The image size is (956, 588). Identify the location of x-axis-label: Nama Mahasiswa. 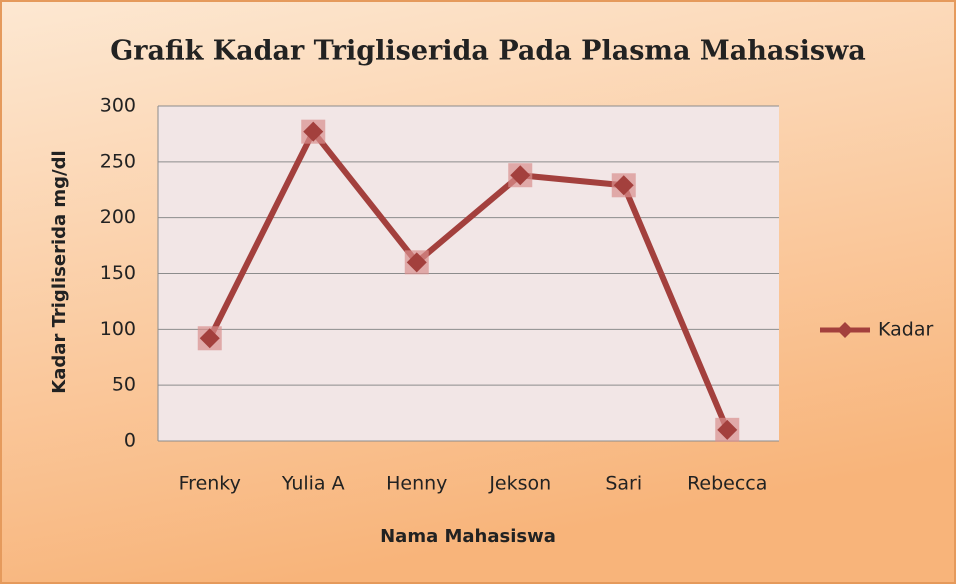
(468, 536).